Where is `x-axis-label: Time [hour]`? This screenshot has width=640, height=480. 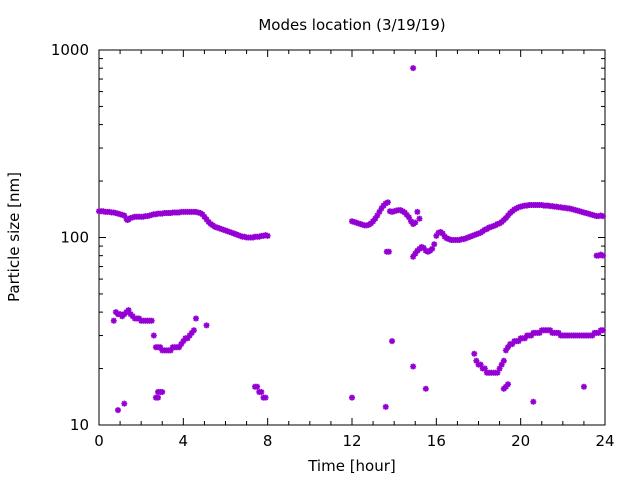
x-axis-label: Time [hour] is located at coordinates (351, 466).